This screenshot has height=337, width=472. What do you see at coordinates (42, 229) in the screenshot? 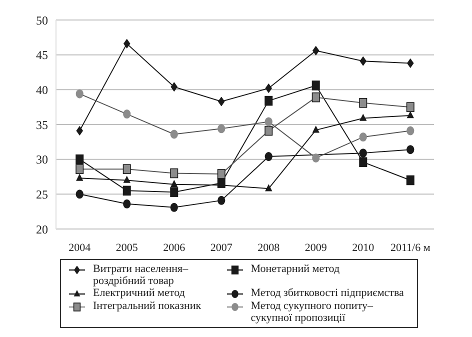
I see `y-tick-label: 20` at bounding box center [42, 229].